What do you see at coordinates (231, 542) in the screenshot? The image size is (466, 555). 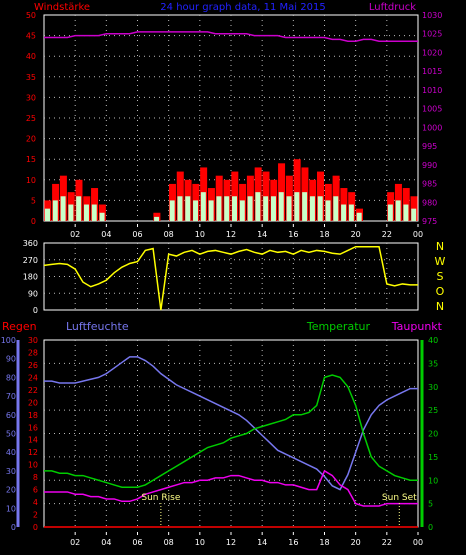 I see `climate-x-tick-12: 12` at bounding box center [231, 542].